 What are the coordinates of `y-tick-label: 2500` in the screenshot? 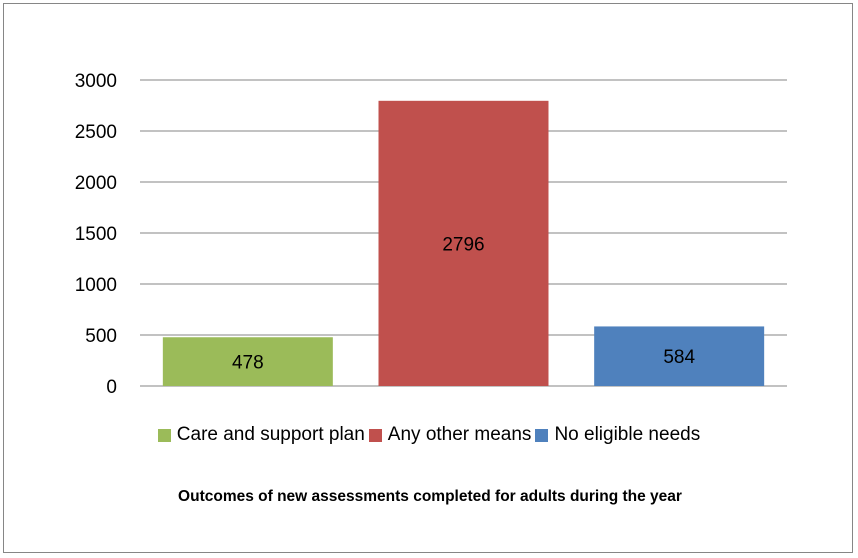 It's located at (96, 132).